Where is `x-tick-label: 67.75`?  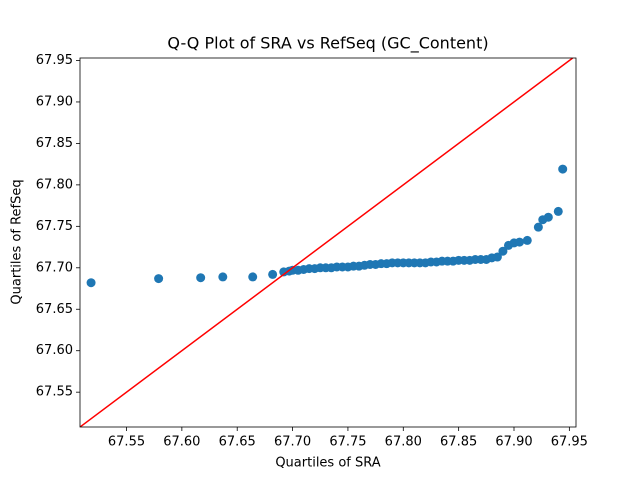 x-tick-label: 67.75 is located at coordinates (347, 442).